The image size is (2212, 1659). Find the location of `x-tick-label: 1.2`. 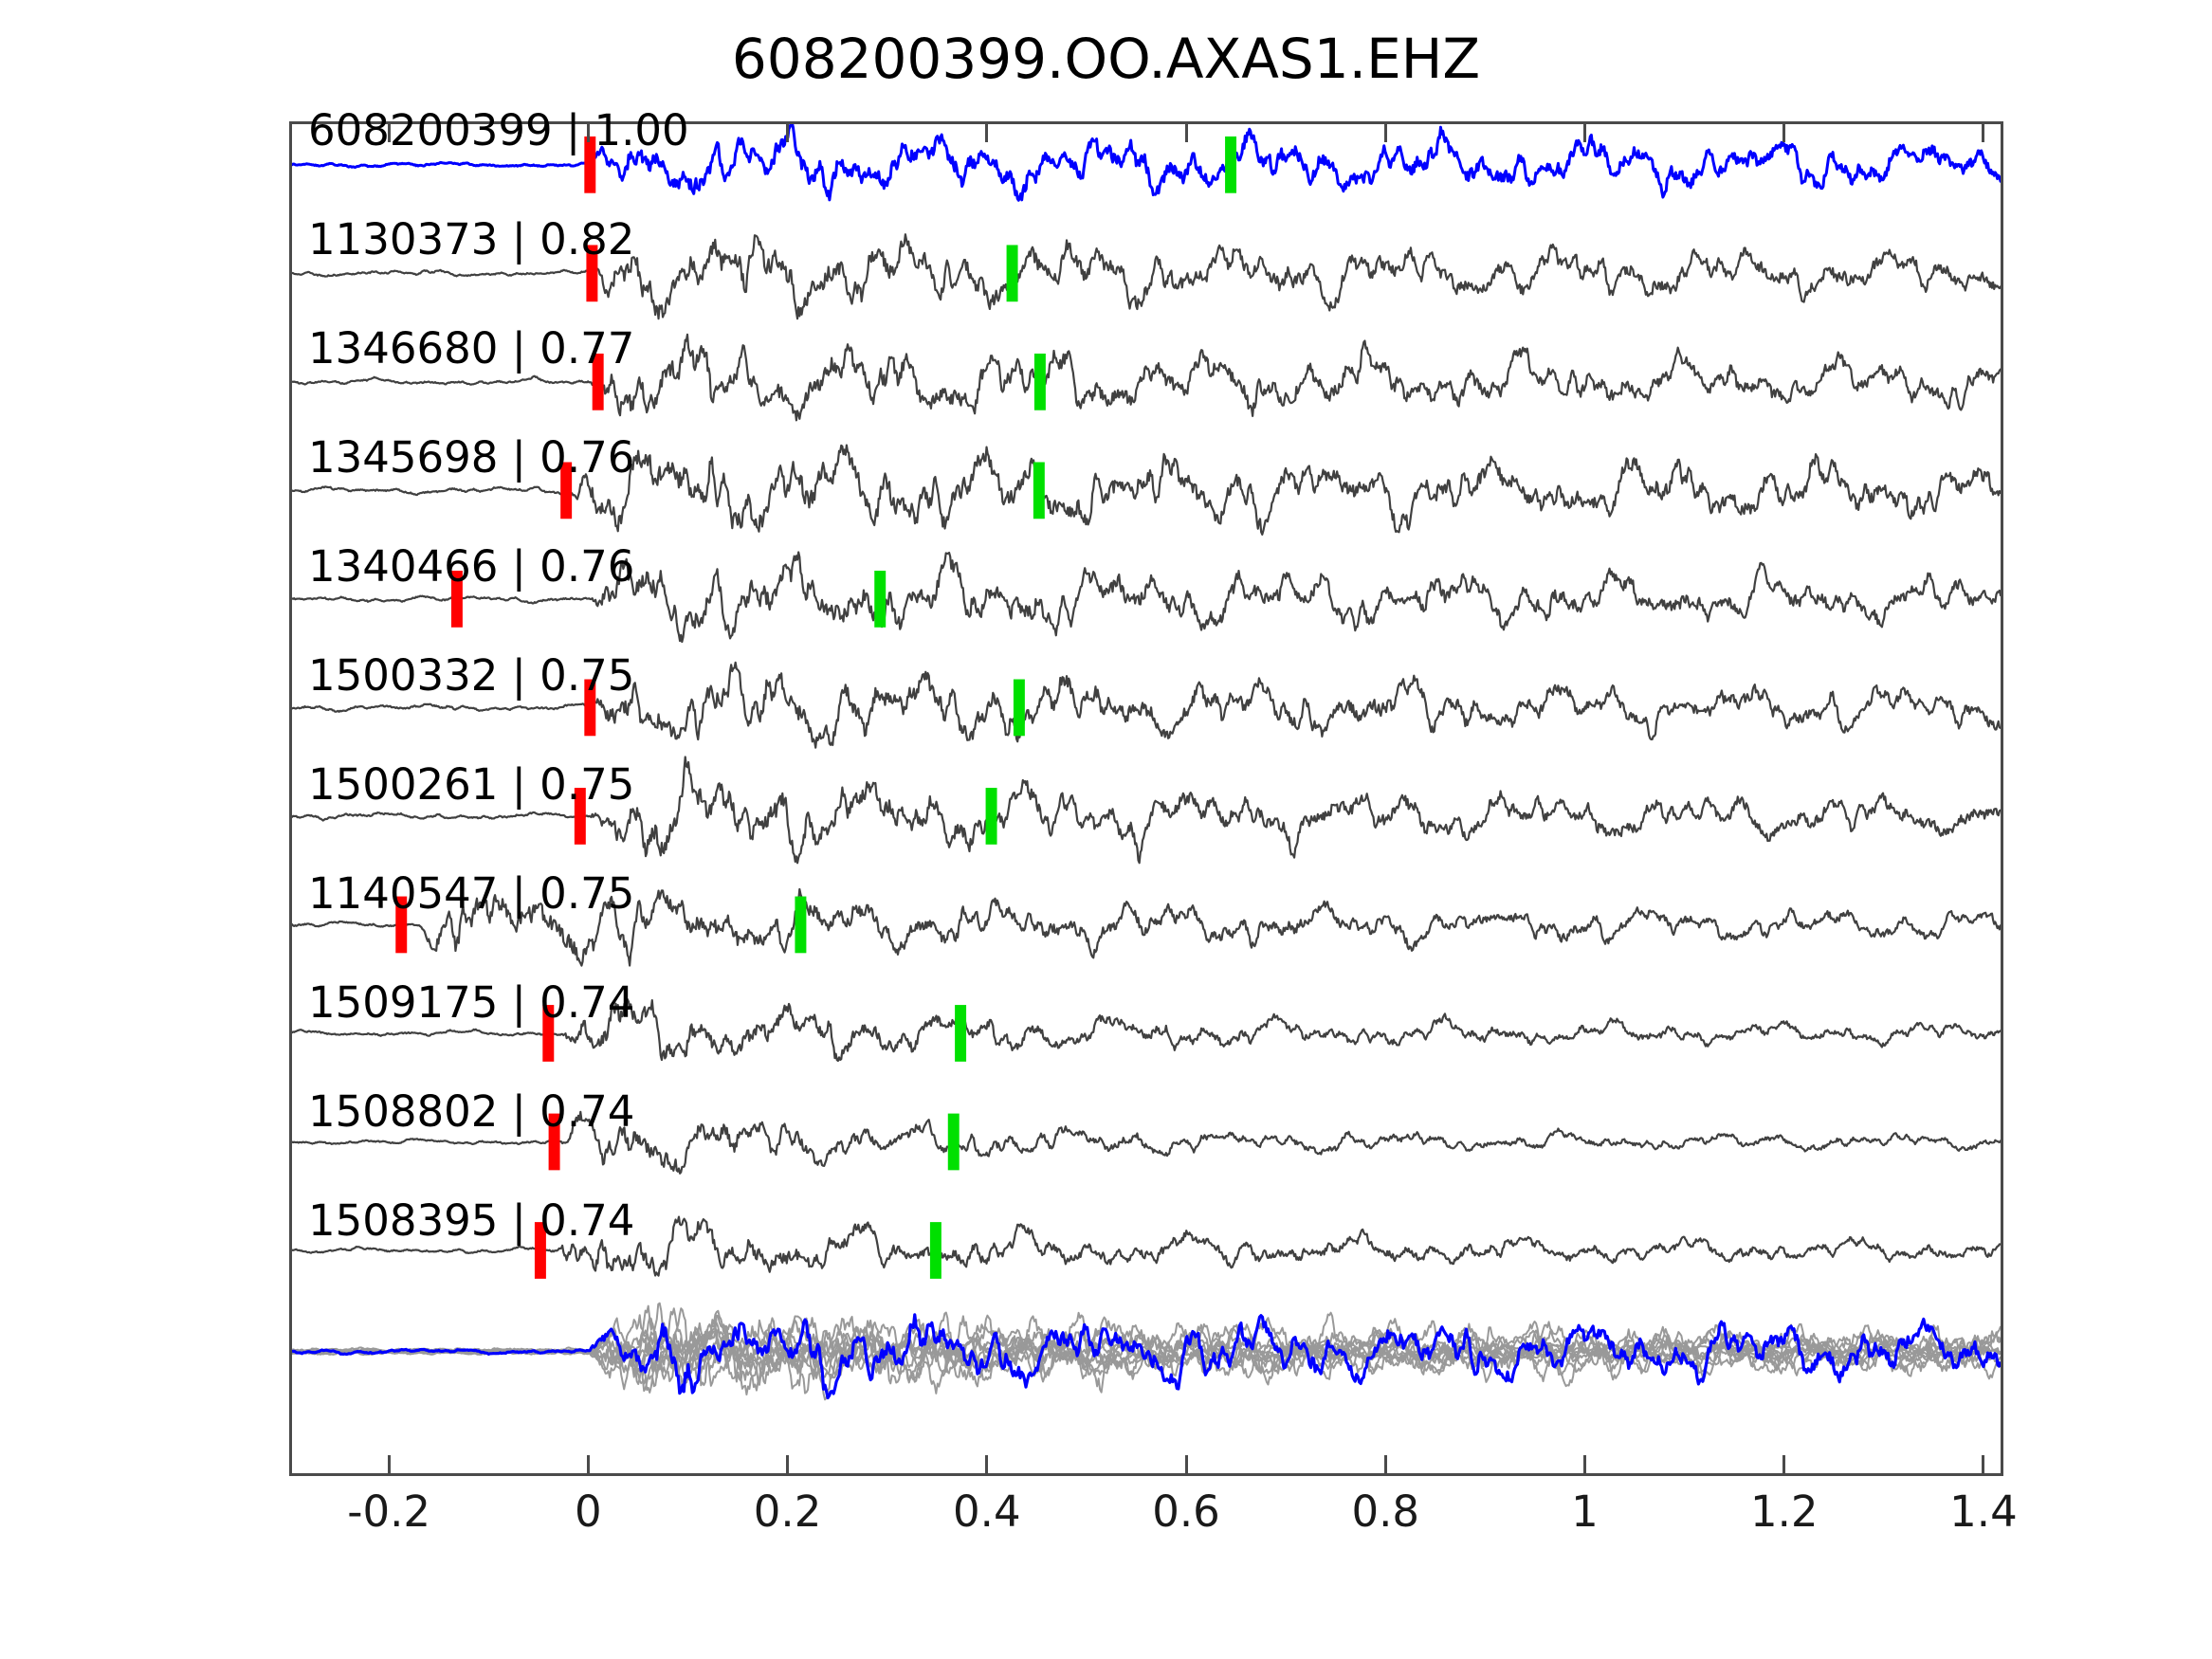

x-tick-label: 1.2 is located at coordinates (1784, 1511).